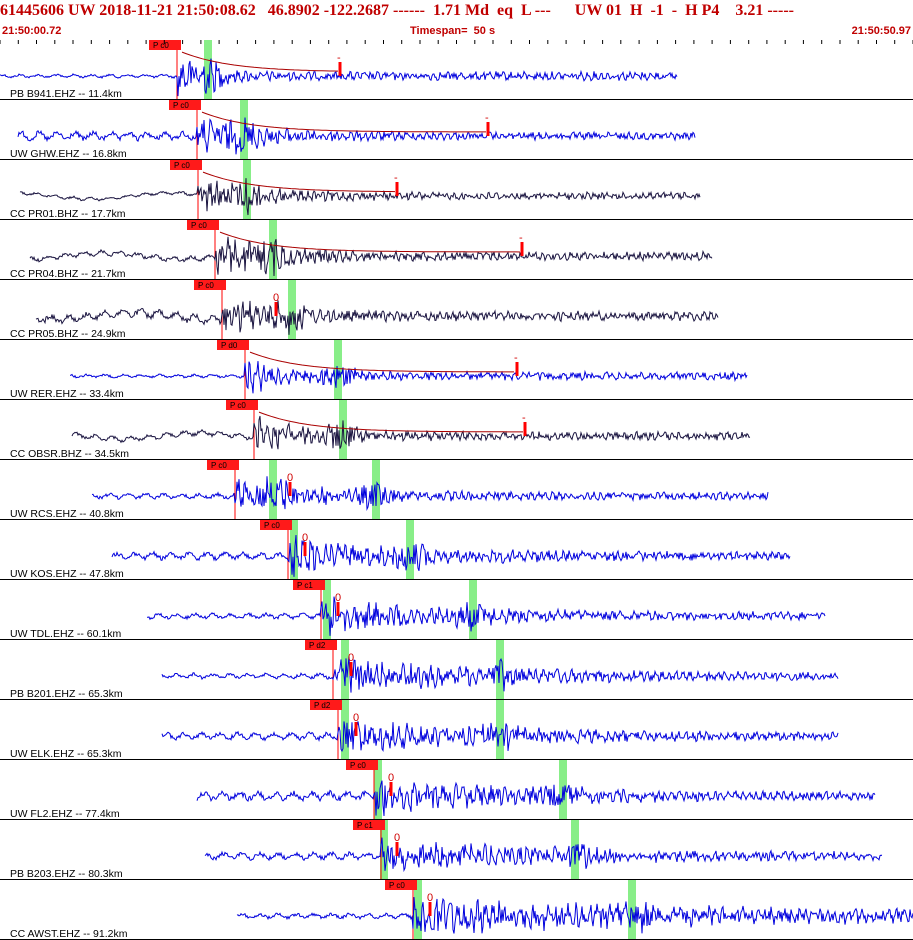 The image size is (913, 940). I want to click on station-label: UW ELK.EHZ -- 65.3km, so click(66, 754).